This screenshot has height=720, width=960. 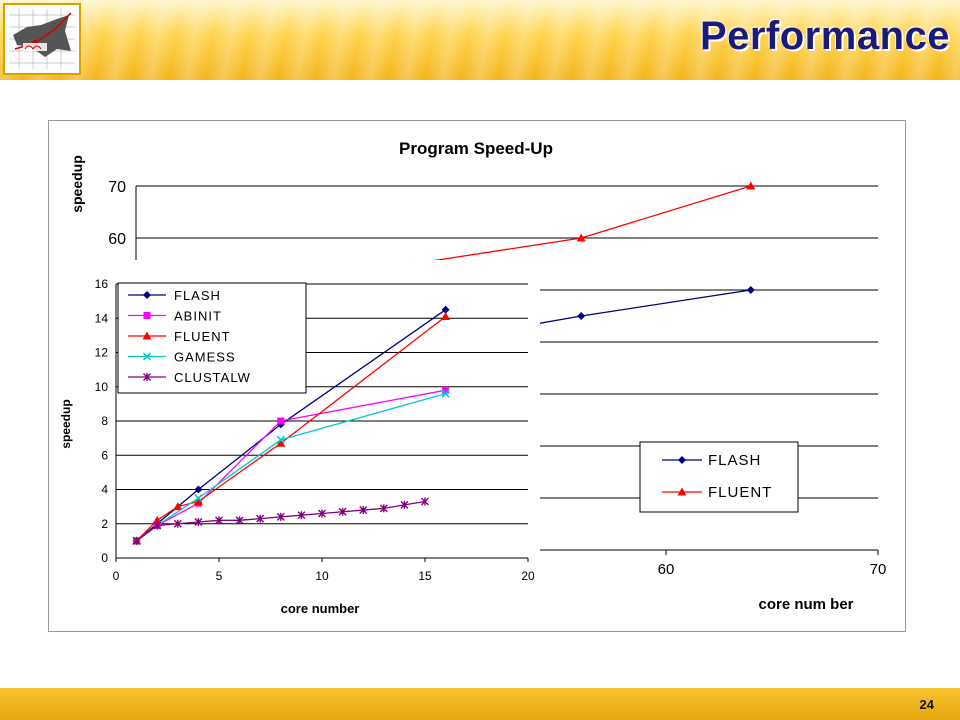 What do you see at coordinates (205, 357) in the screenshot?
I see `inset-legend-label: GAMESS` at bounding box center [205, 357].